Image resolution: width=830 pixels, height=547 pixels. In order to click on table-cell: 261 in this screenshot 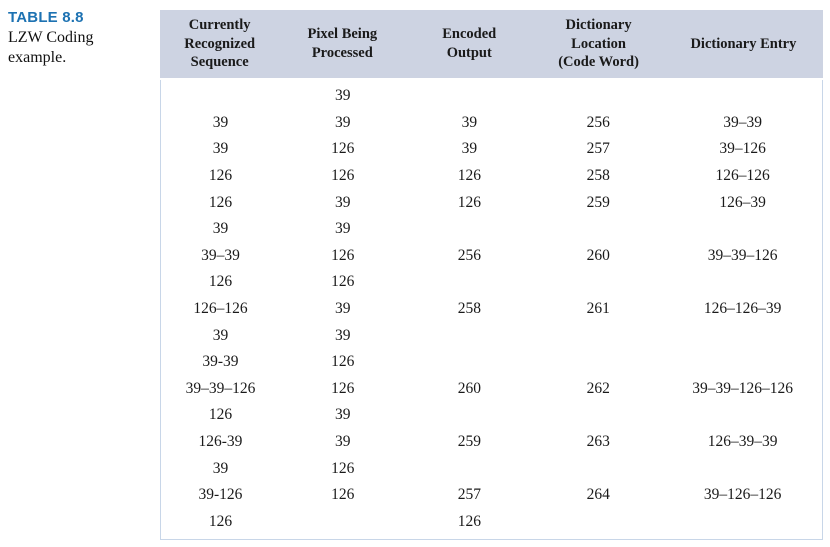, I will do `click(598, 309)`.